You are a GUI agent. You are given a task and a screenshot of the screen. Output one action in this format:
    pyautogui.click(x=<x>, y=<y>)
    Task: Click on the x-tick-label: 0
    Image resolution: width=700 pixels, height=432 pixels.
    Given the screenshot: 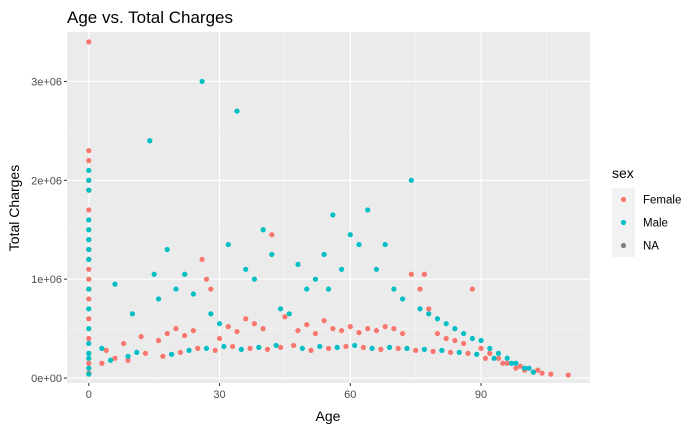 What is the action you would take?
    pyautogui.click(x=89, y=395)
    